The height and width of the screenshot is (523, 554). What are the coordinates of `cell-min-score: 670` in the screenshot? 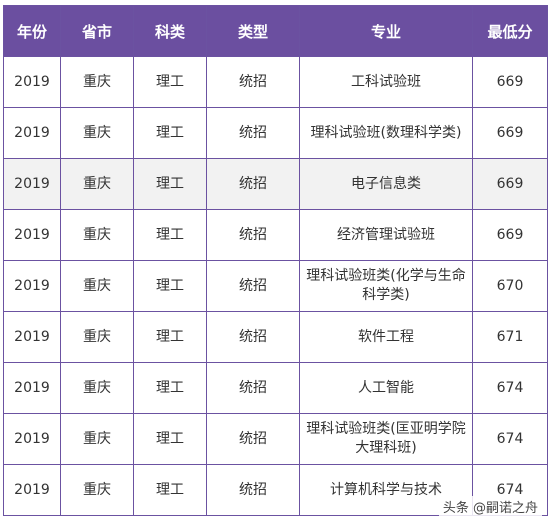 It's located at (510, 286).